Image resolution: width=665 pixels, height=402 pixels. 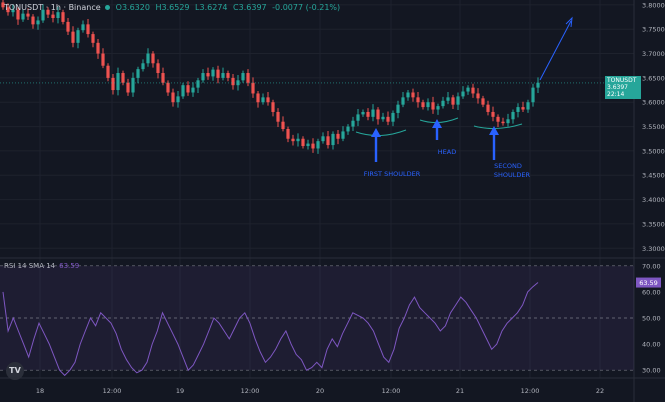 What do you see at coordinates (52, 7) in the screenshot?
I see `symbol-title: TONUSDT · 1h · Binance` at bounding box center [52, 7].